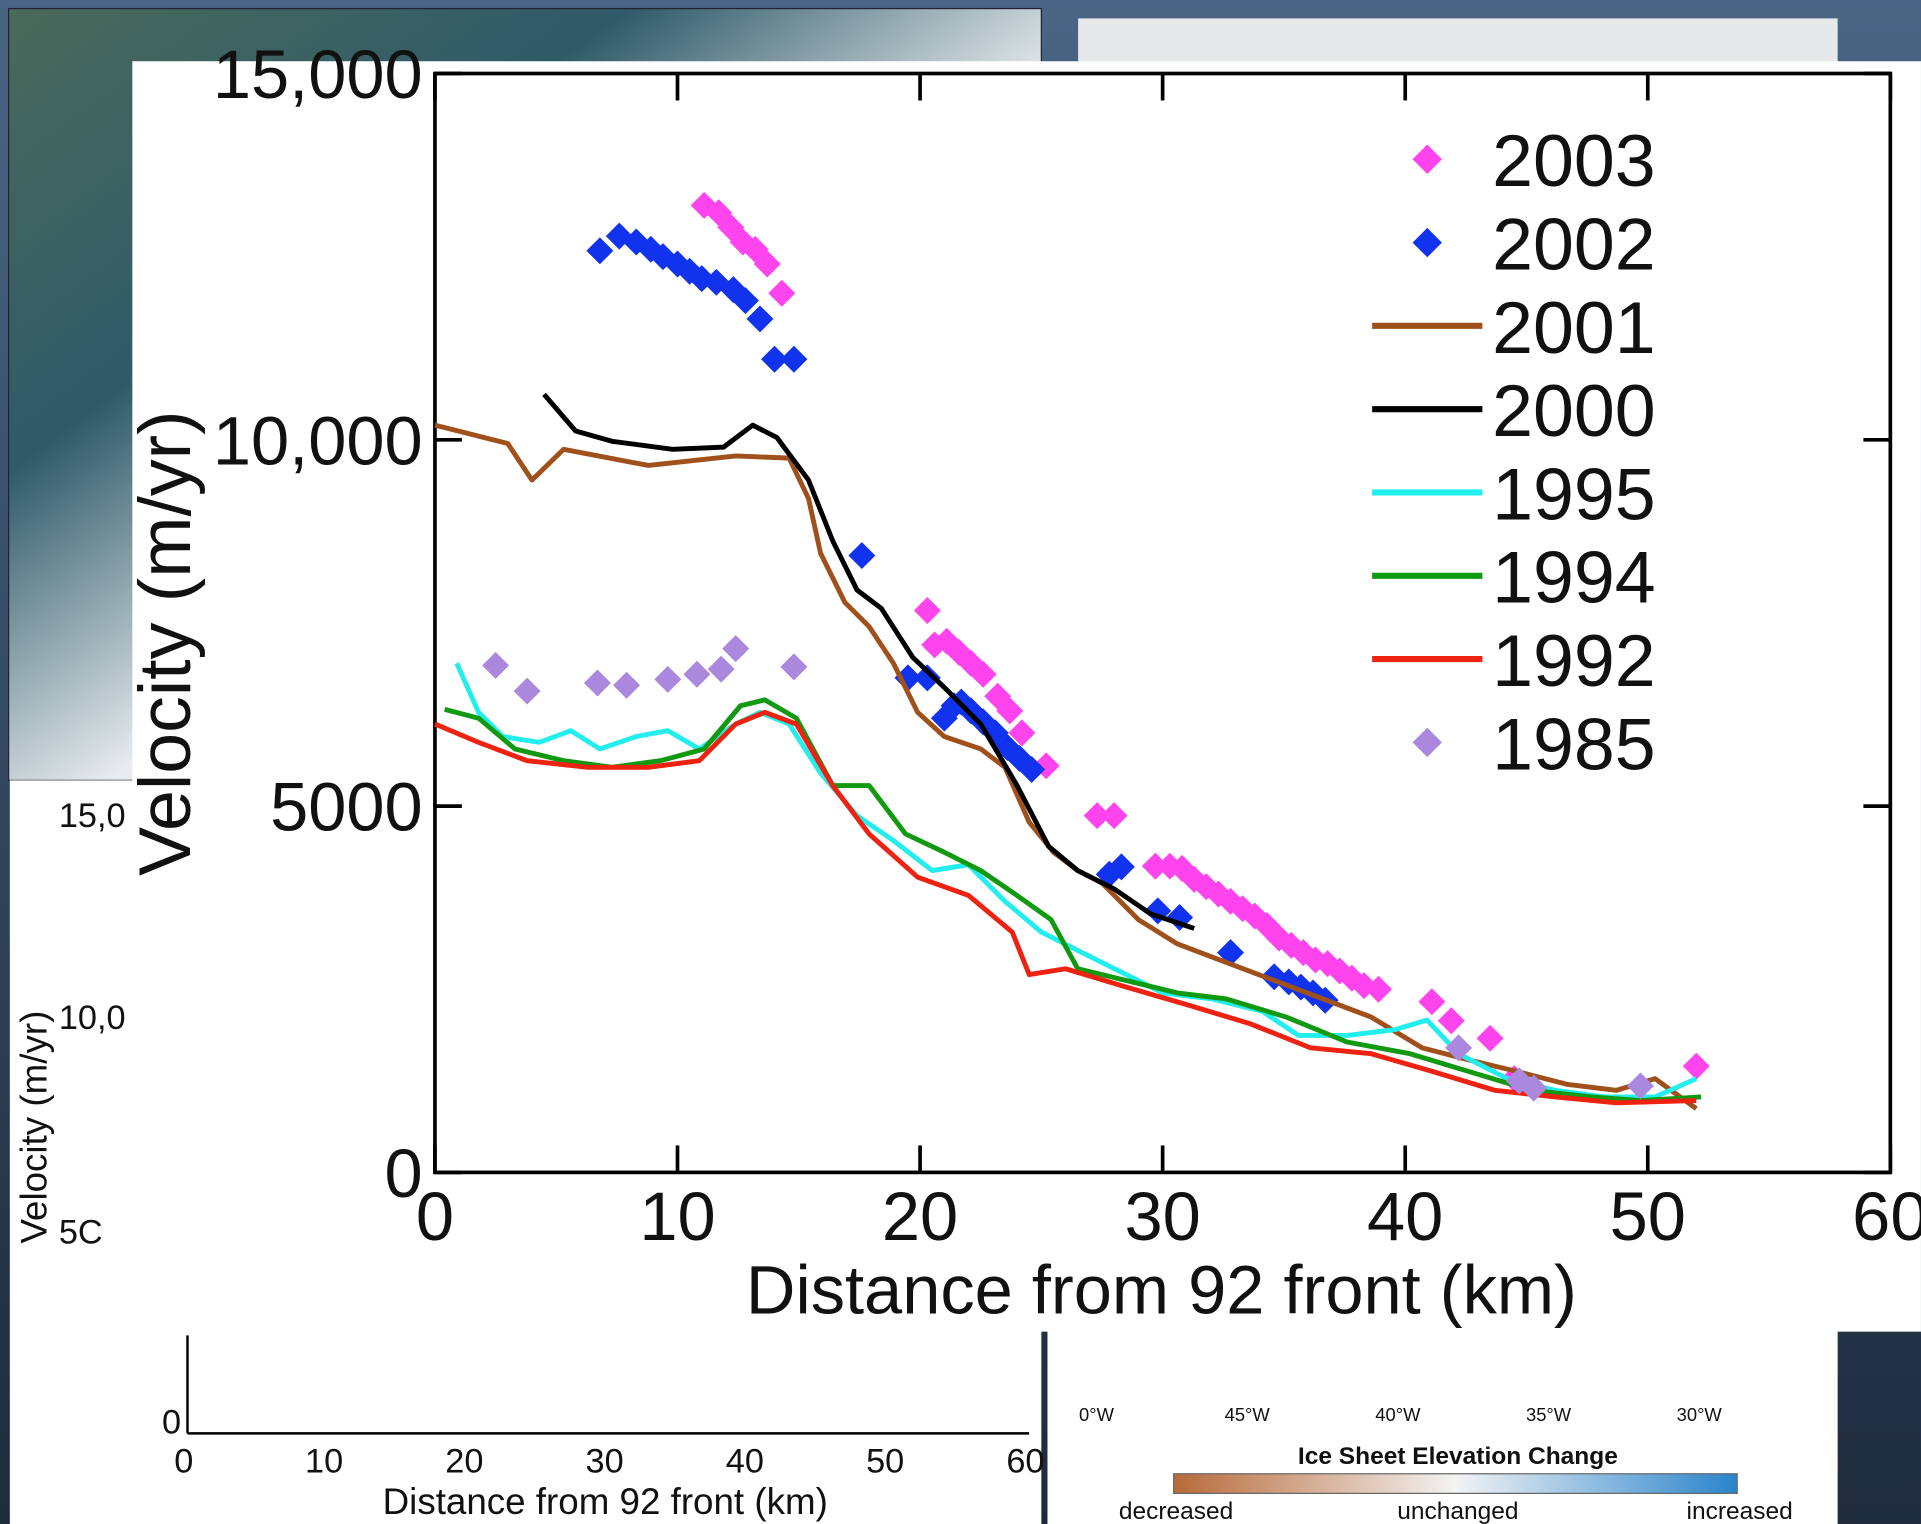 Image resolution: width=1921 pixels, height=1524 pixels. What do you see at coordinates (1574, 493) in the screenshot?
I see `legend-label: 1995` at bounding box center [1574, 493].